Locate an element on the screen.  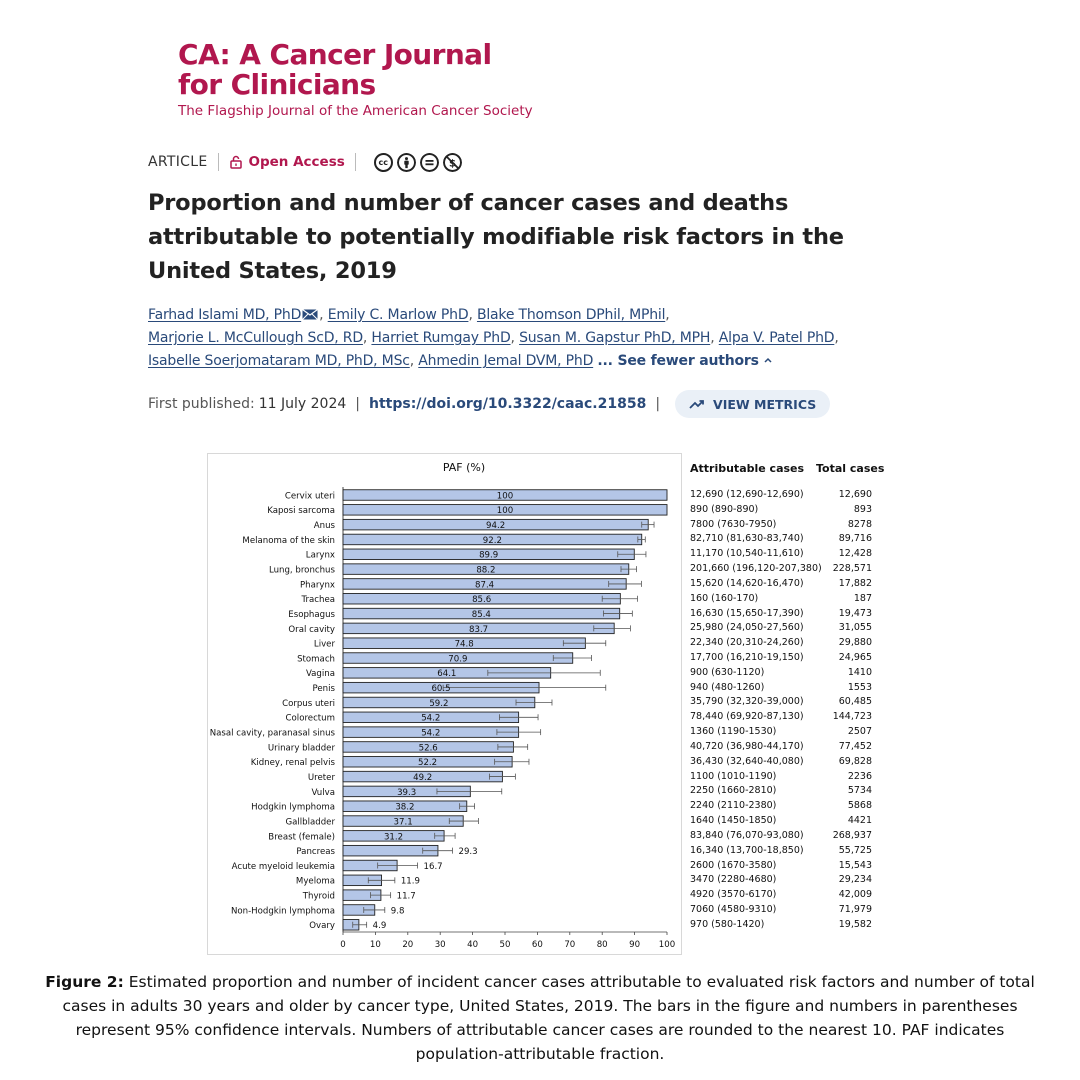
data-label: 11.9 is located at coordinates (410, 882).